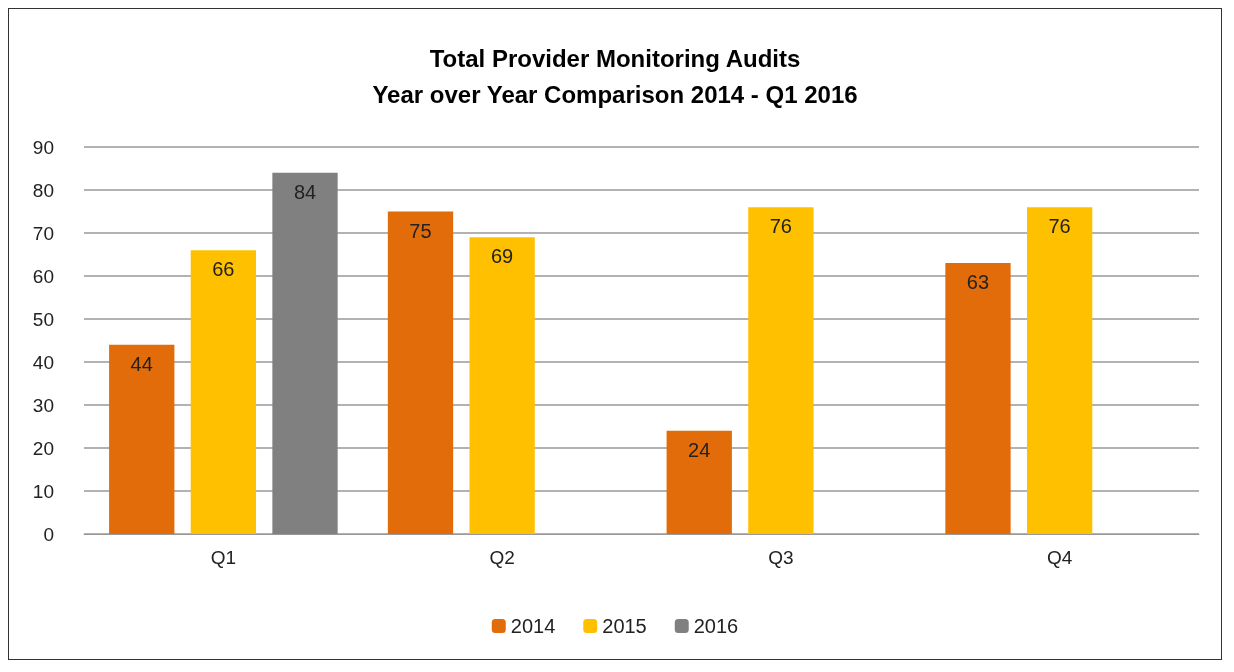  I want to click on data-label: 66, so click(223, 269).